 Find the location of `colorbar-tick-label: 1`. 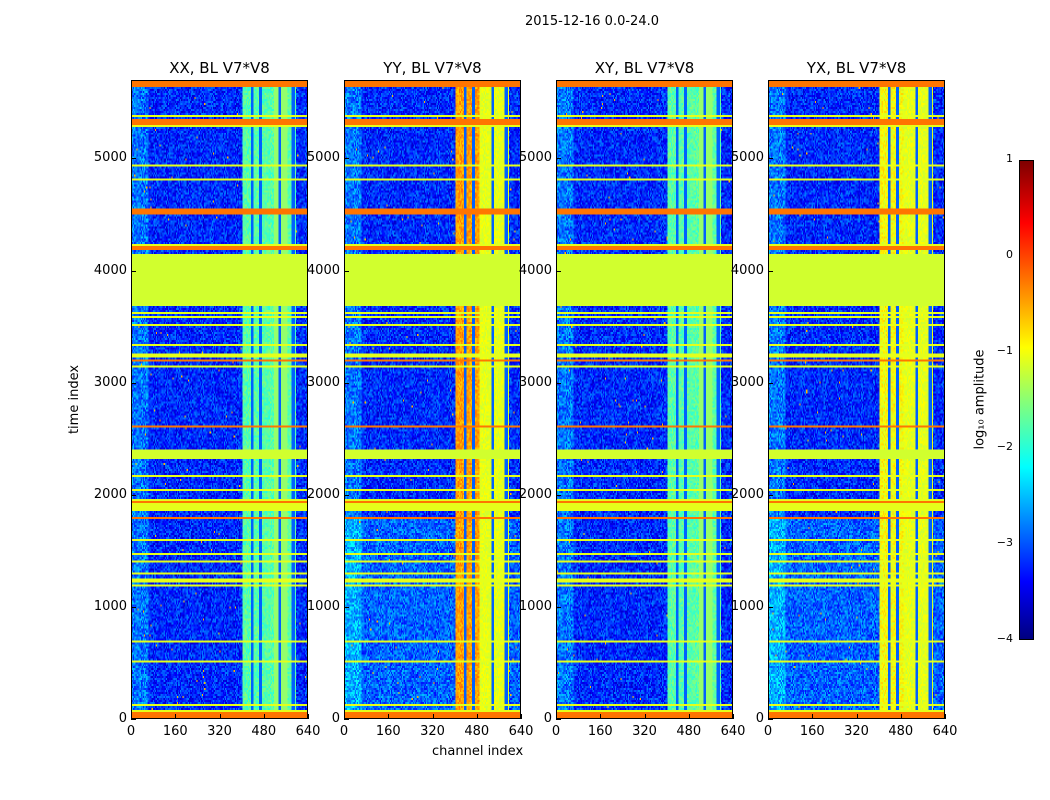

colorbar-tick-label: 1 is located at coordinates (1009, 158).